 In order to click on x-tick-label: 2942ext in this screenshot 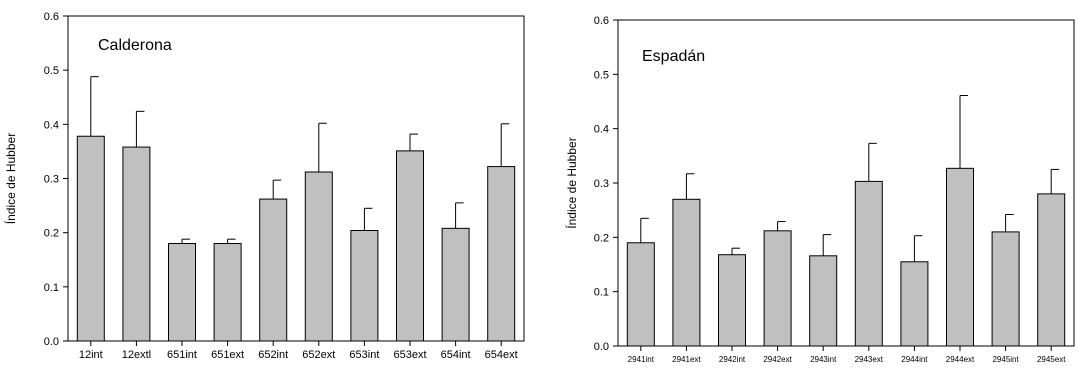, I will do `click(777, 359)`.